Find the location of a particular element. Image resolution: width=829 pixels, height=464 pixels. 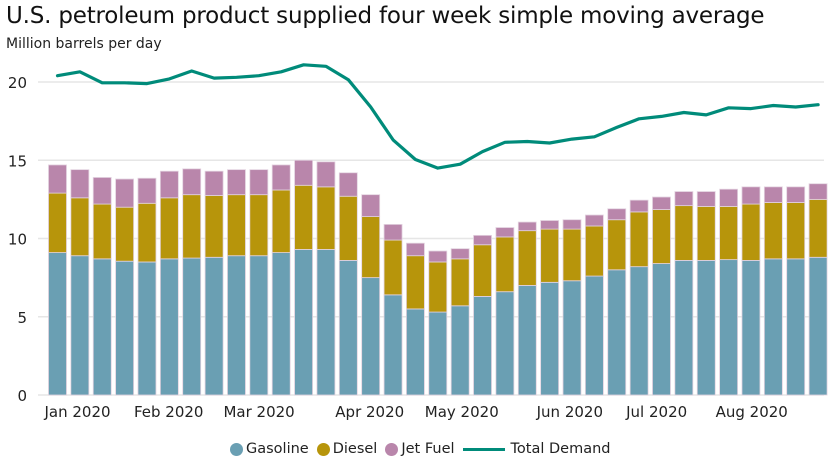

legend-item-gasoline: Gasoline is located at coordinates (269, 449).